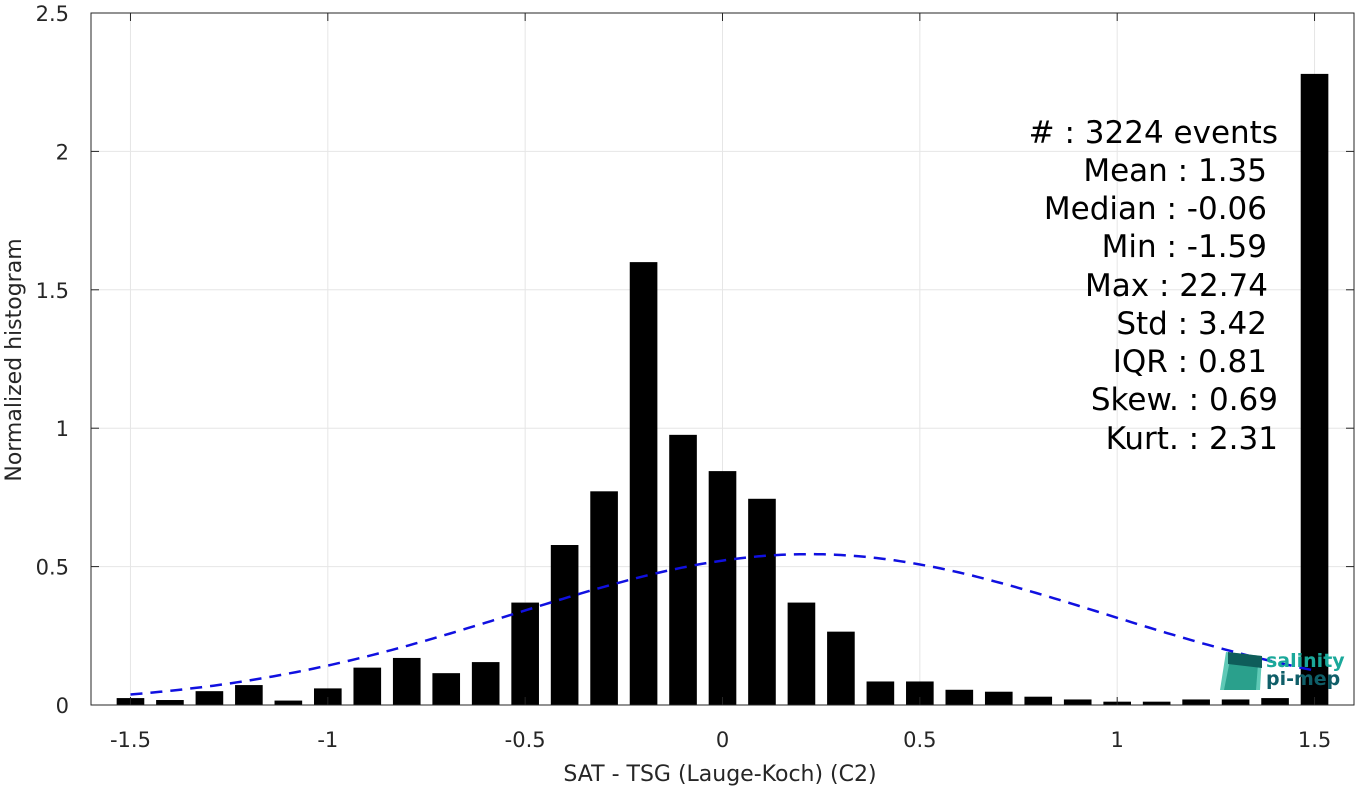 Image resolution: width=1367 pixels, height=787 pixels. Describe the element at coordinates (1117, 740) in the screenshot. I see `x-tick-label: 1` at that location.